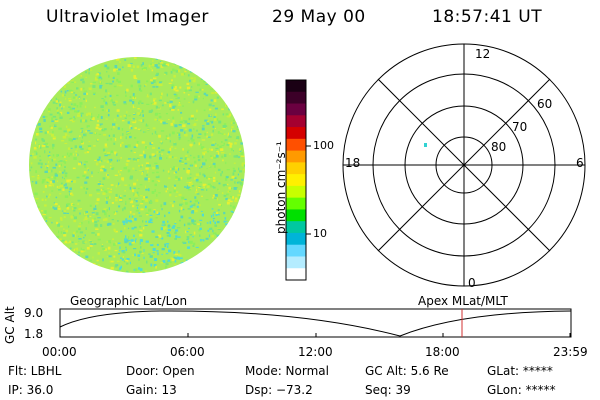 The height and width of the screenshot is (400, 600). Describe the element at coordinates (34, 313) in the screenshot. I see `timeline-ymax: 9.0` at that location.